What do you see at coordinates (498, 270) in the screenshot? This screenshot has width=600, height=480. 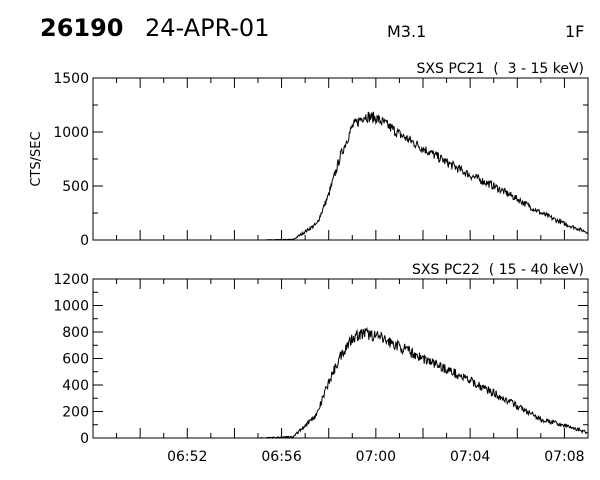 I see `panel-title-2: SXS PC22 ( 15 - 40 keV)` at bounding box center [498, 270].